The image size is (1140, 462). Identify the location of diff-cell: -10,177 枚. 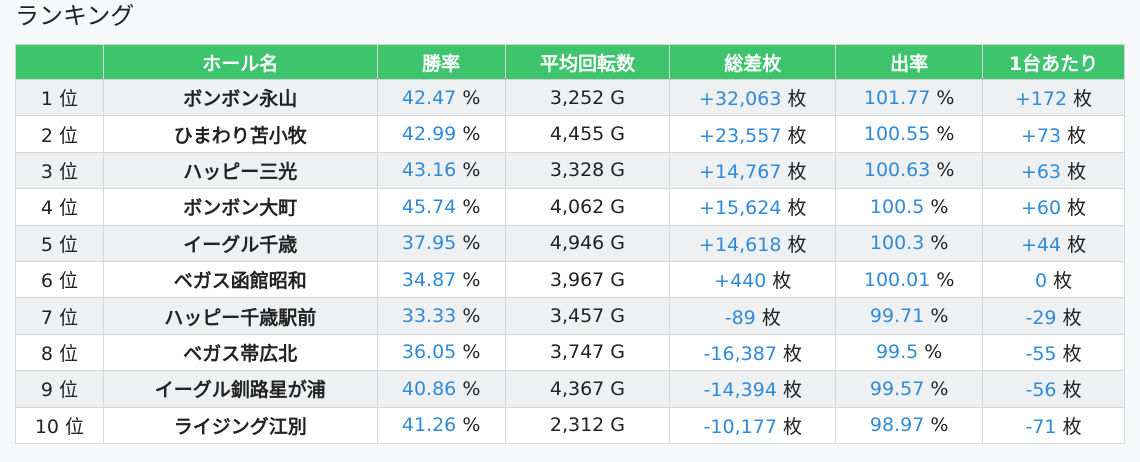
(753, 425).